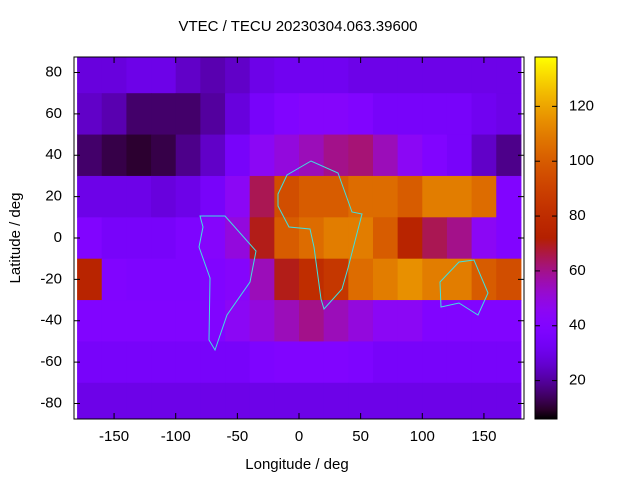 This screenshot has height=480, width=640. Describe the element at coordinates (51, 402) in the screenshot. I see `y-tick-label: -80` at that location.